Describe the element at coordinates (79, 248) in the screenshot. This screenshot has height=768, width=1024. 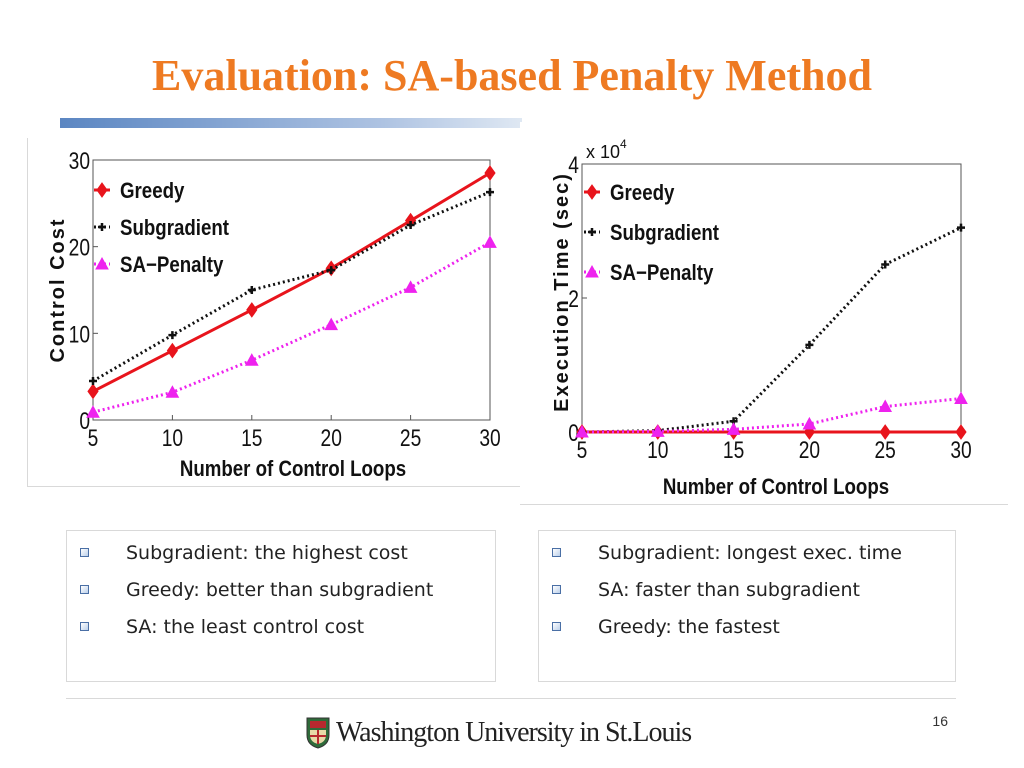
I see `cost-chart-y-tick-label: 20` at that location.